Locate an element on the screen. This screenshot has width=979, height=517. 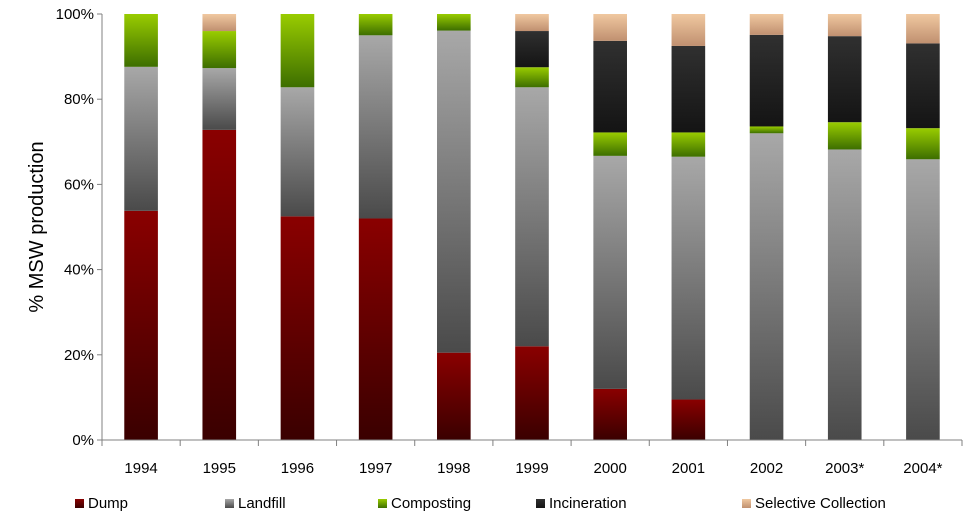
x-tick-label: 1999 is located at coordinates (531, 468).